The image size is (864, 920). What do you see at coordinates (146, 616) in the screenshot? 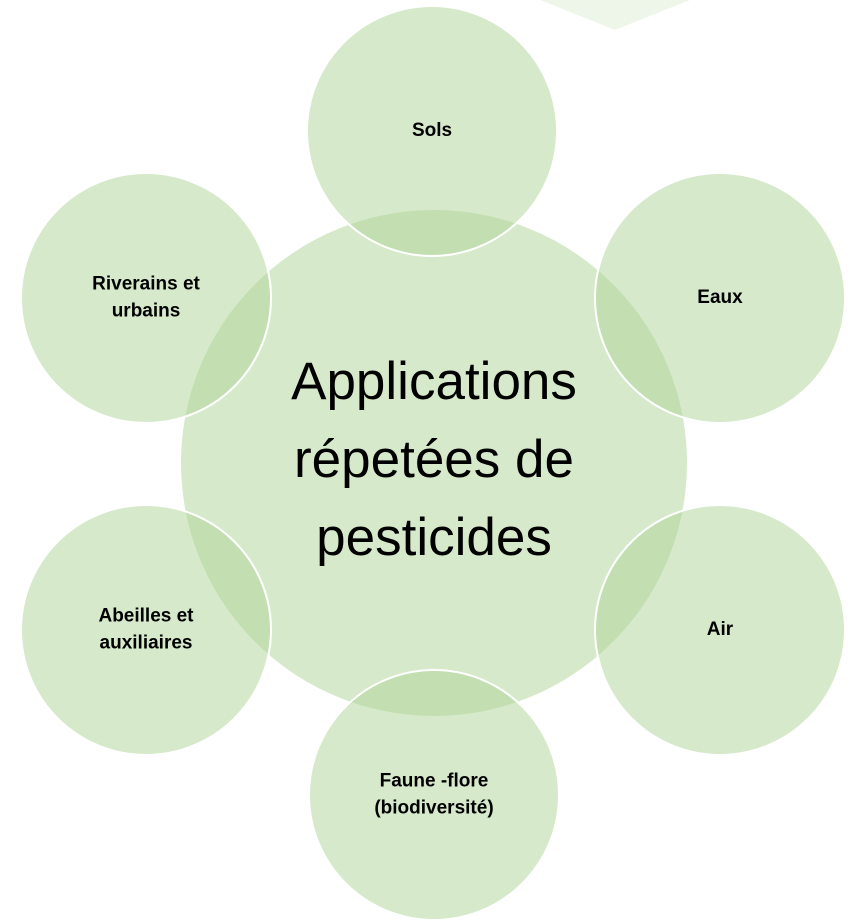
I see `node-label: Abeilles et` at bounding box center [146, 616].